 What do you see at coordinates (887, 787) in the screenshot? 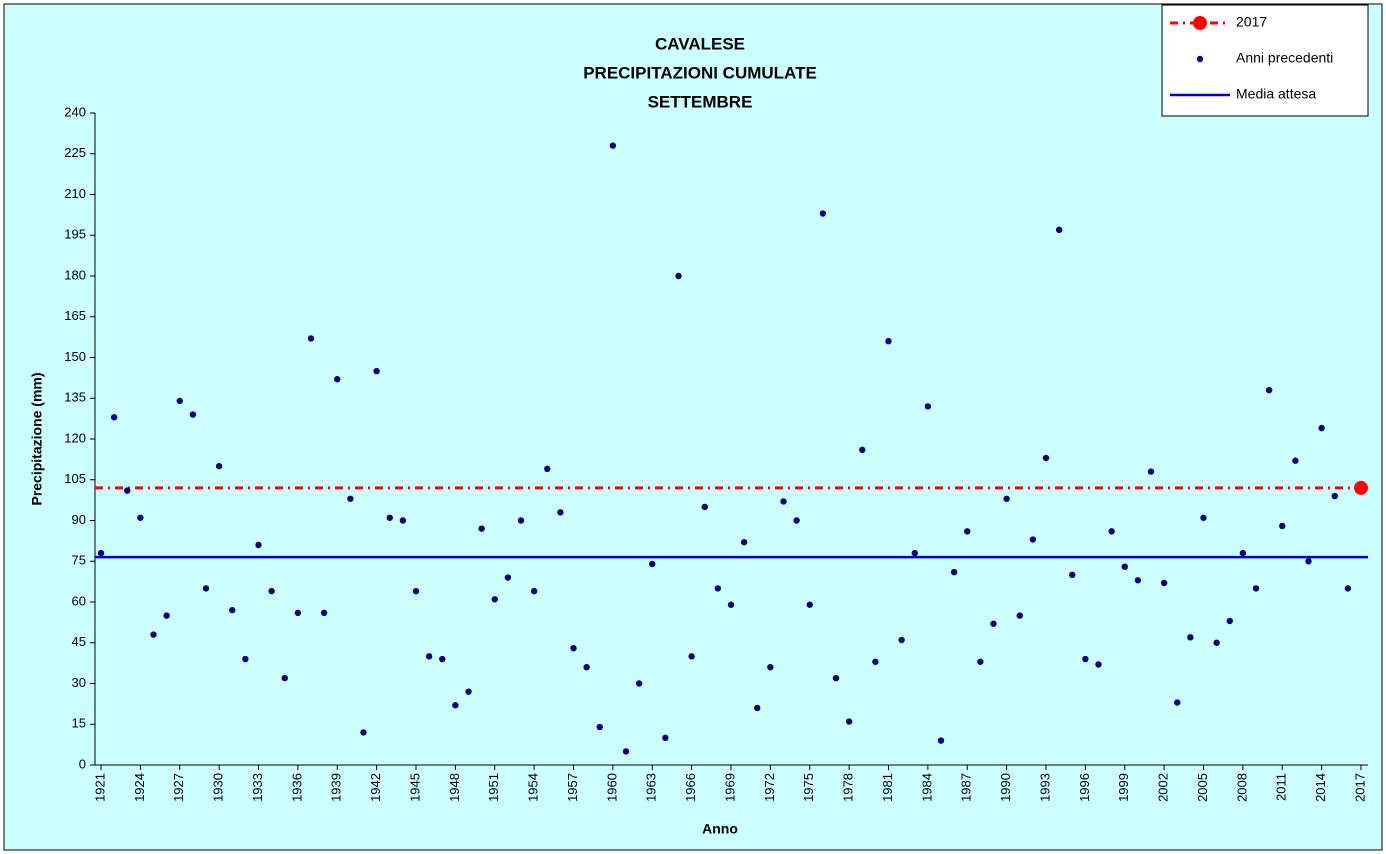
I see `x-tick-label: 1981` at bounding box center [887, 787].